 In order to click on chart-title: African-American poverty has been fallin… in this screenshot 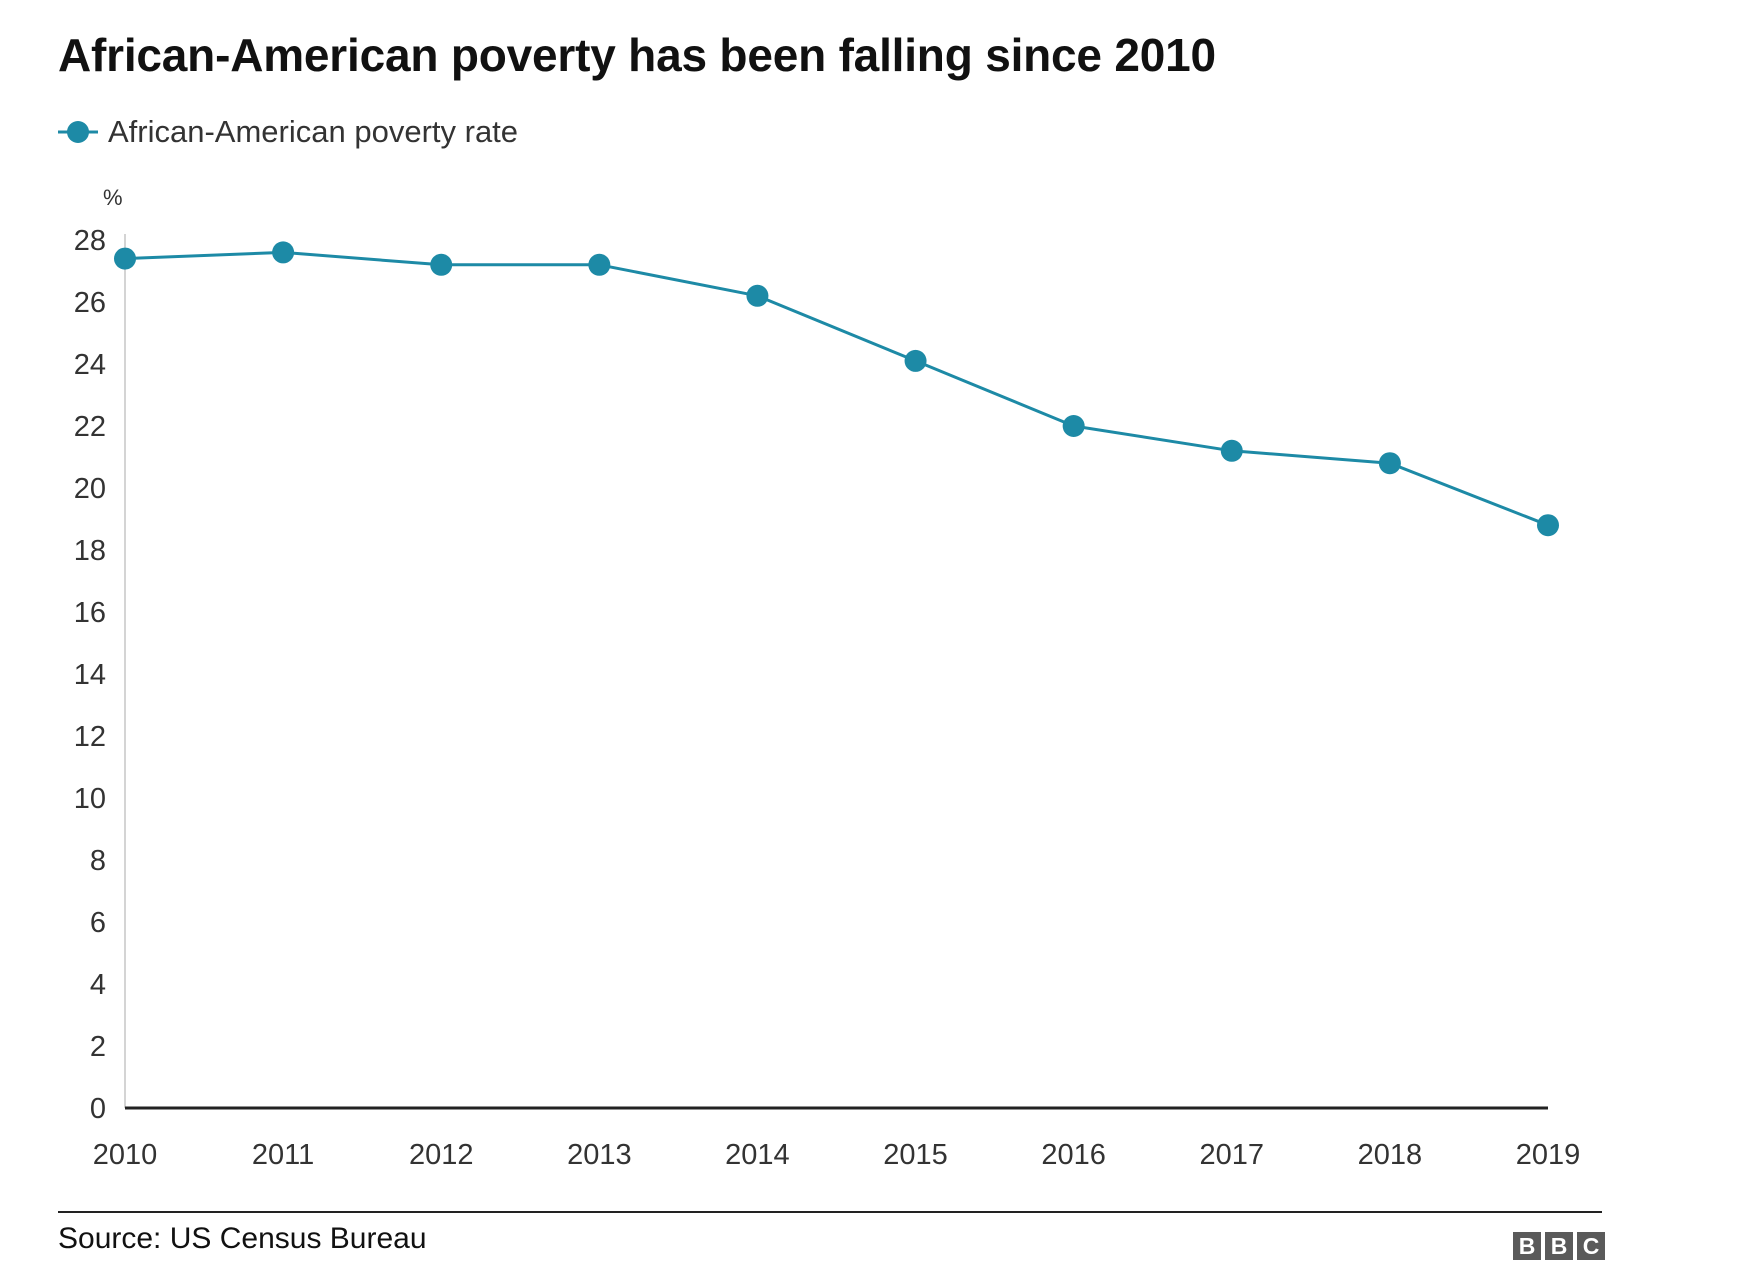, I will do `click(637, 55)`.